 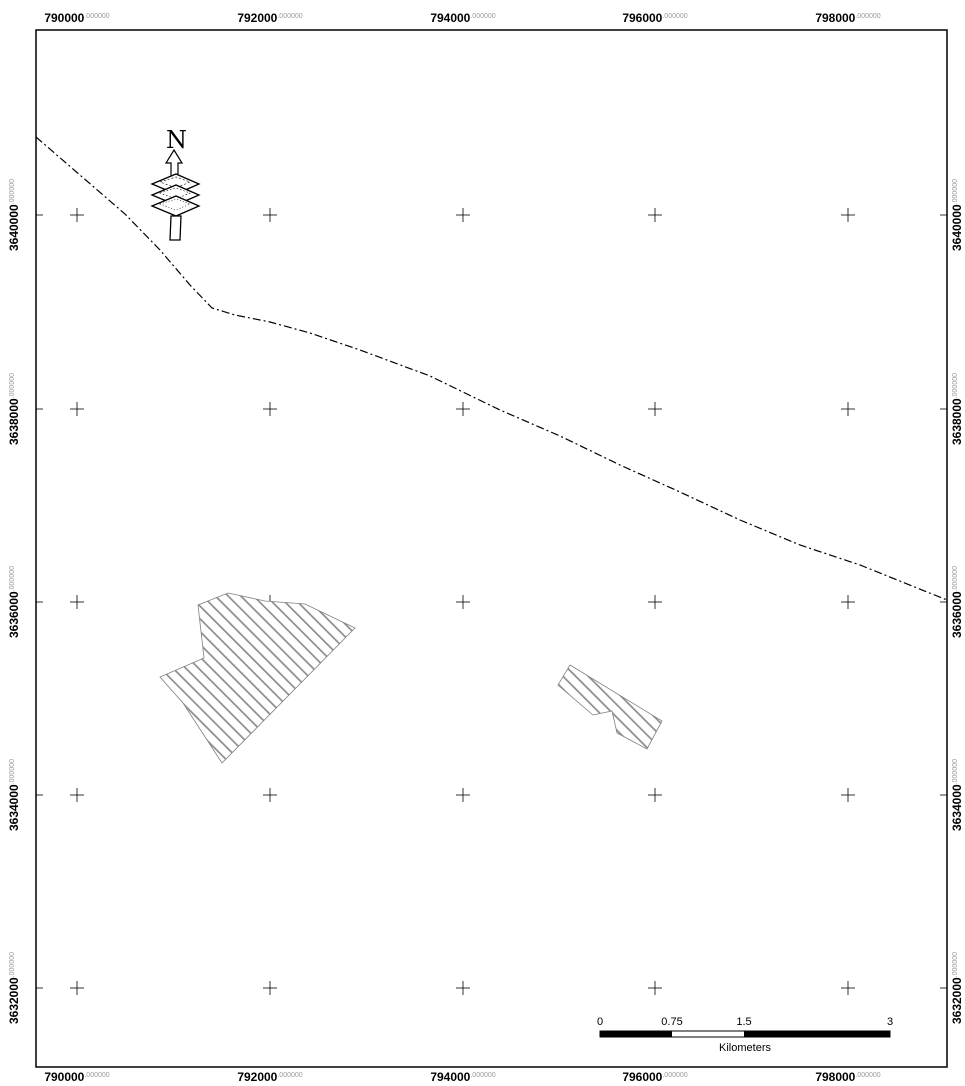 I want to click on x-tick-label-top: 792000.000000, so click(x=269, y=18).